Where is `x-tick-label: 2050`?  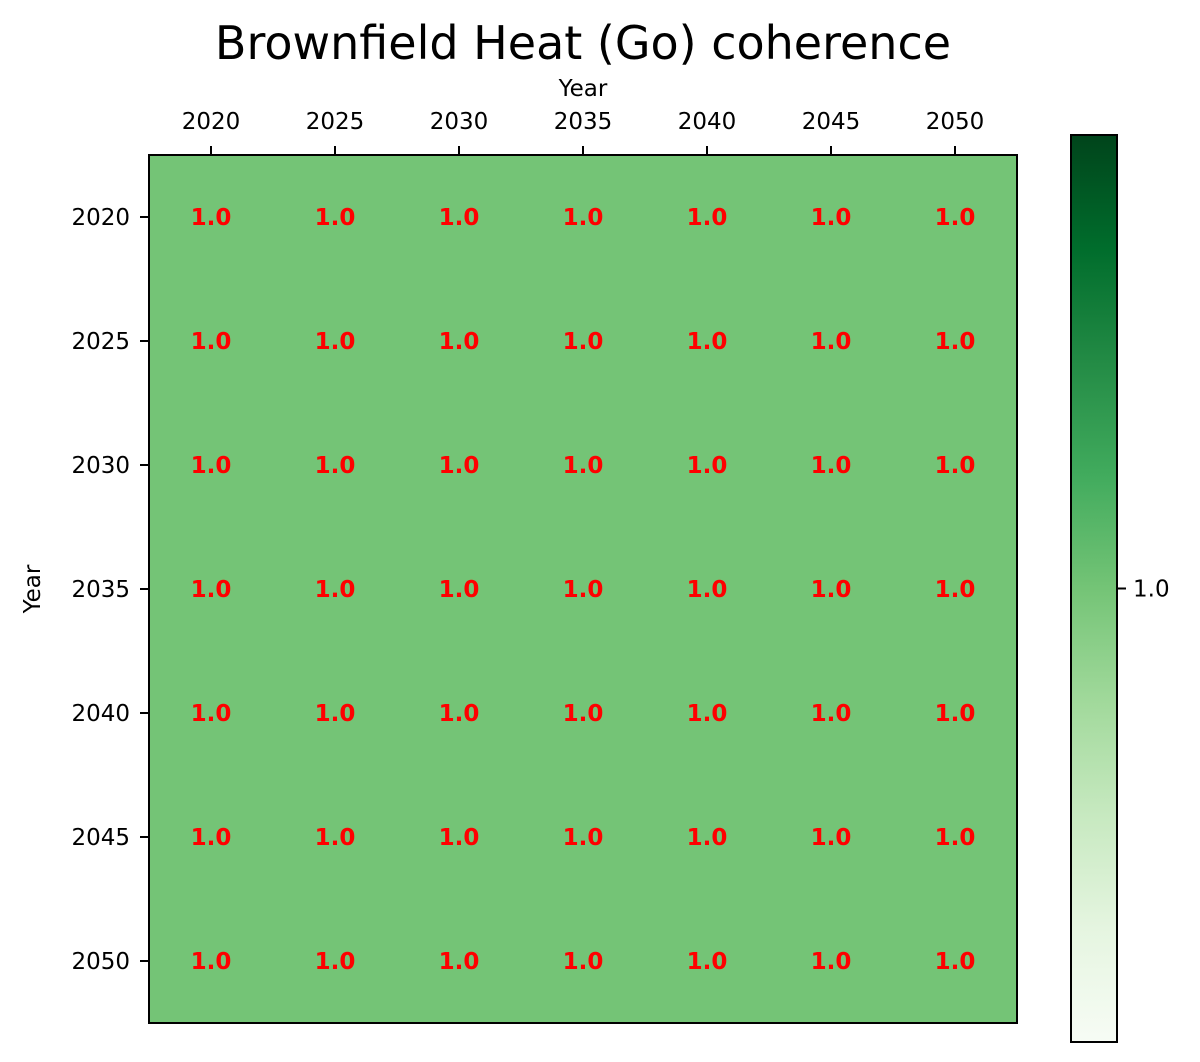 x-tick-label: 2050 is located at coordinates (955, 122).